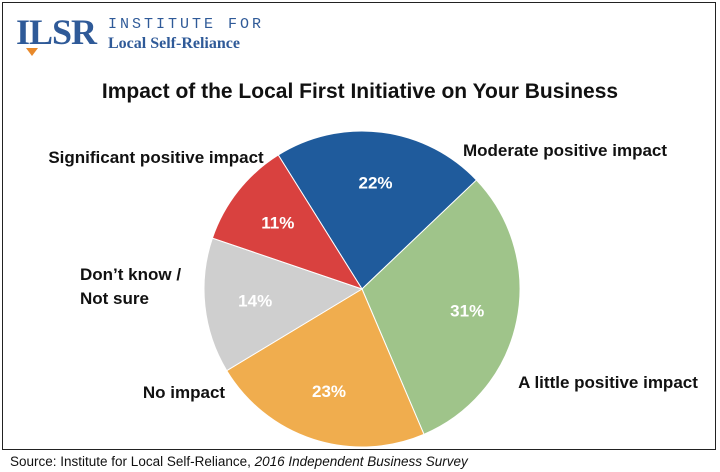 This screenshot has width=720, height=472. What do you see at coordinates (156, 157) in the screenshot?
I see `slice-label-4: Significant positive impact` at bounding box center [156, 157].